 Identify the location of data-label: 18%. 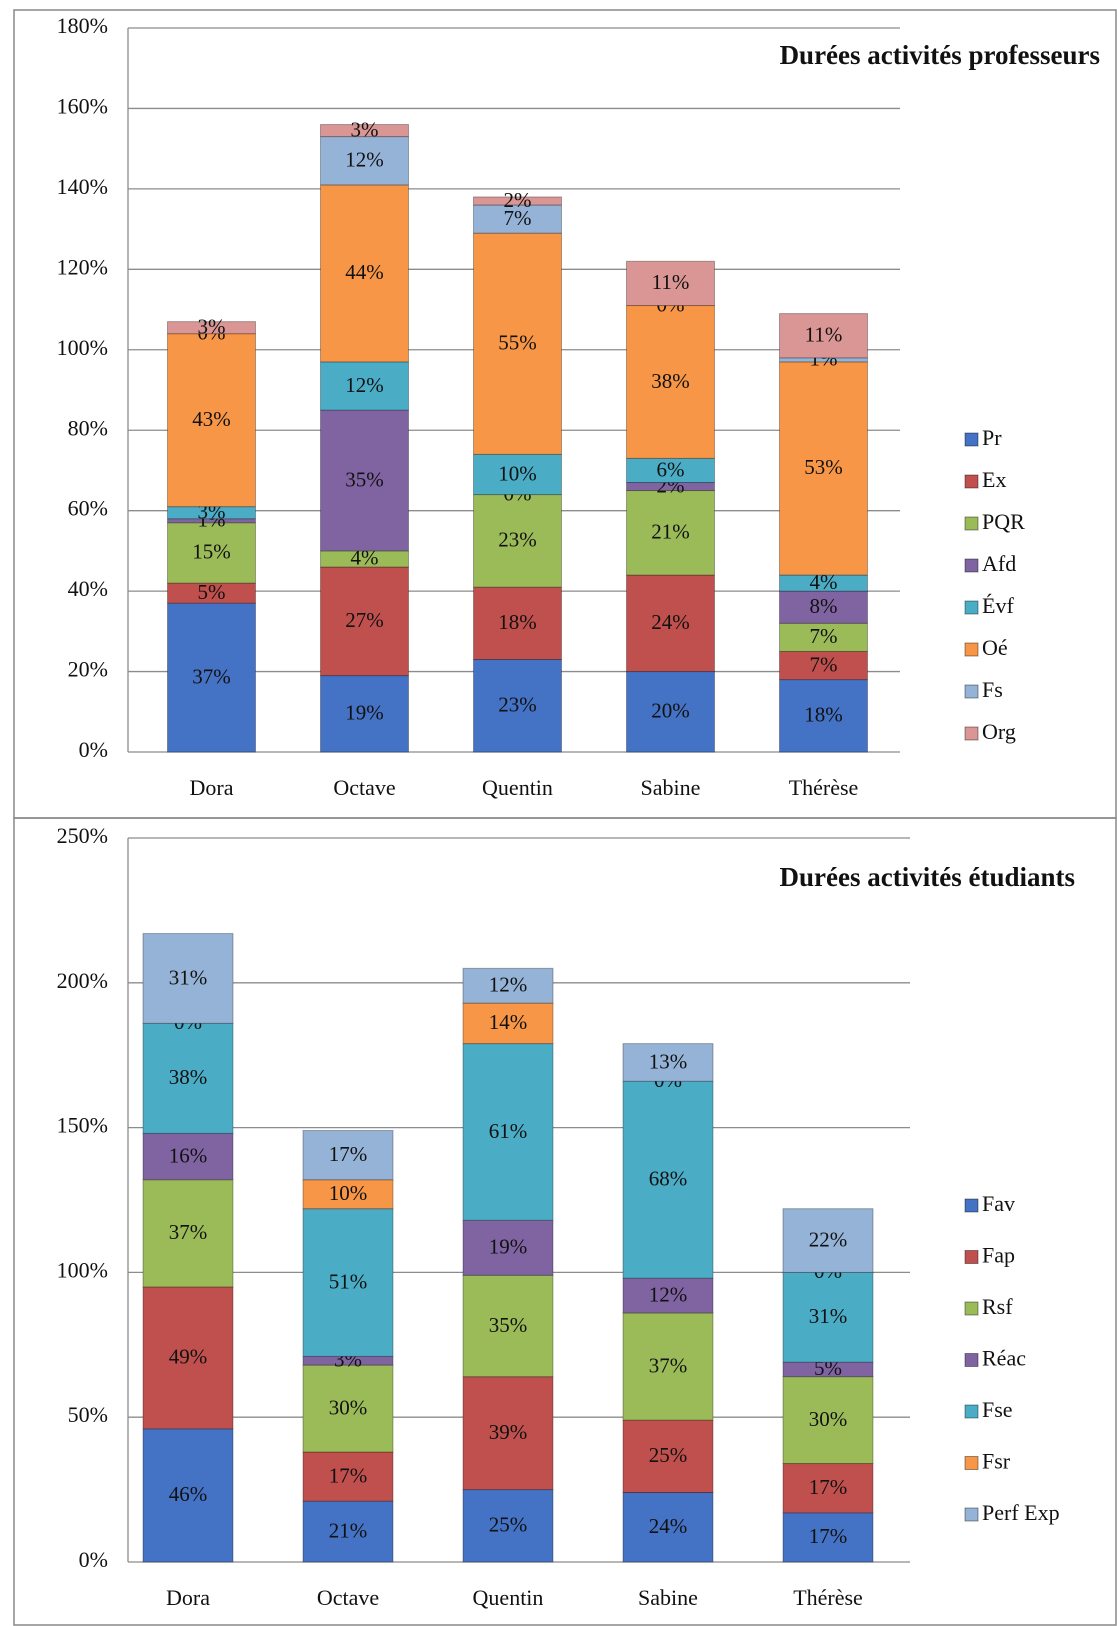
(517, 622).